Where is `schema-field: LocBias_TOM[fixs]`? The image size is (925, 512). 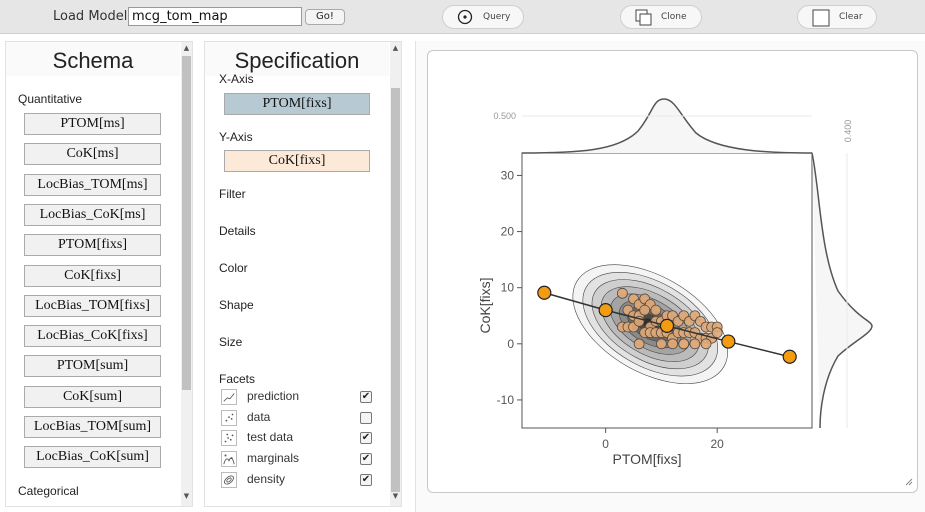
schema-field: LocBias_TOM[fixs] is located at coordinates (92, 305).